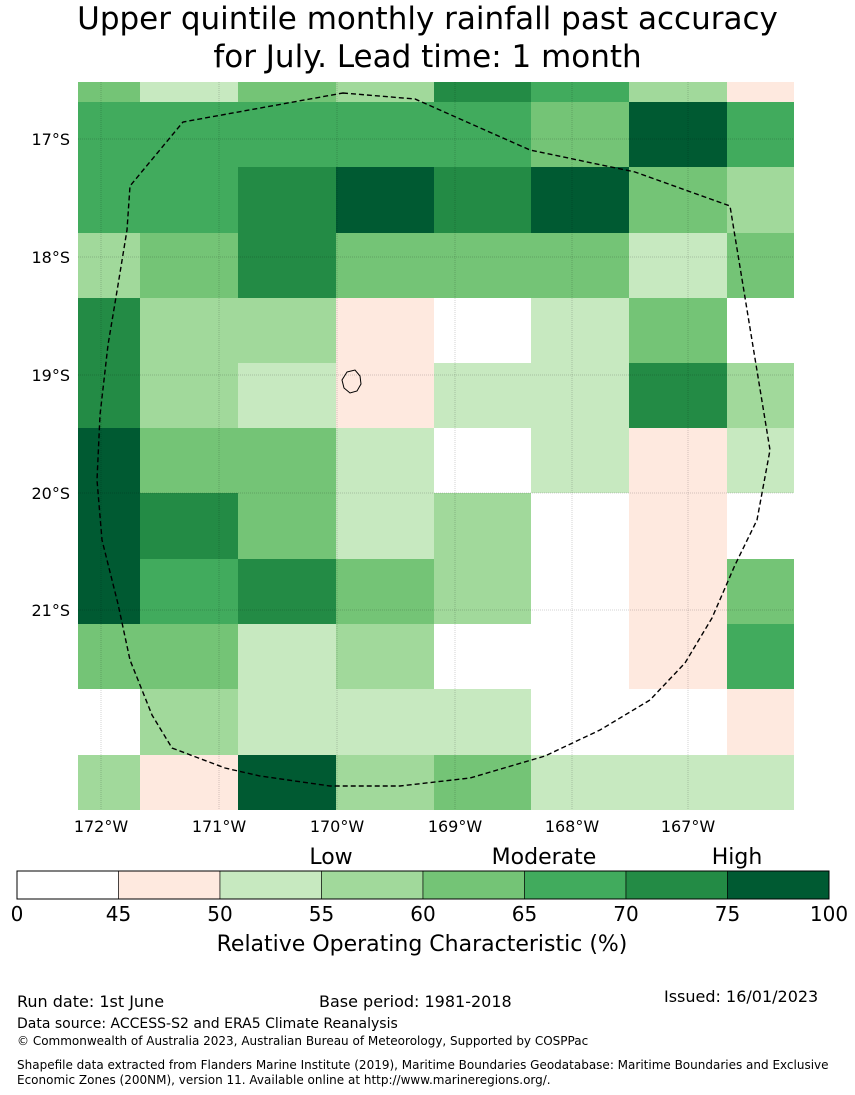 Image resolution: width=855 pixels, height=1095 pixels. Describe the element at coordinates (395, 826) in the screenshot. I see `longitude-labels: 172°W 171°W 170°W 169°W 168°W 167°W` at that location.